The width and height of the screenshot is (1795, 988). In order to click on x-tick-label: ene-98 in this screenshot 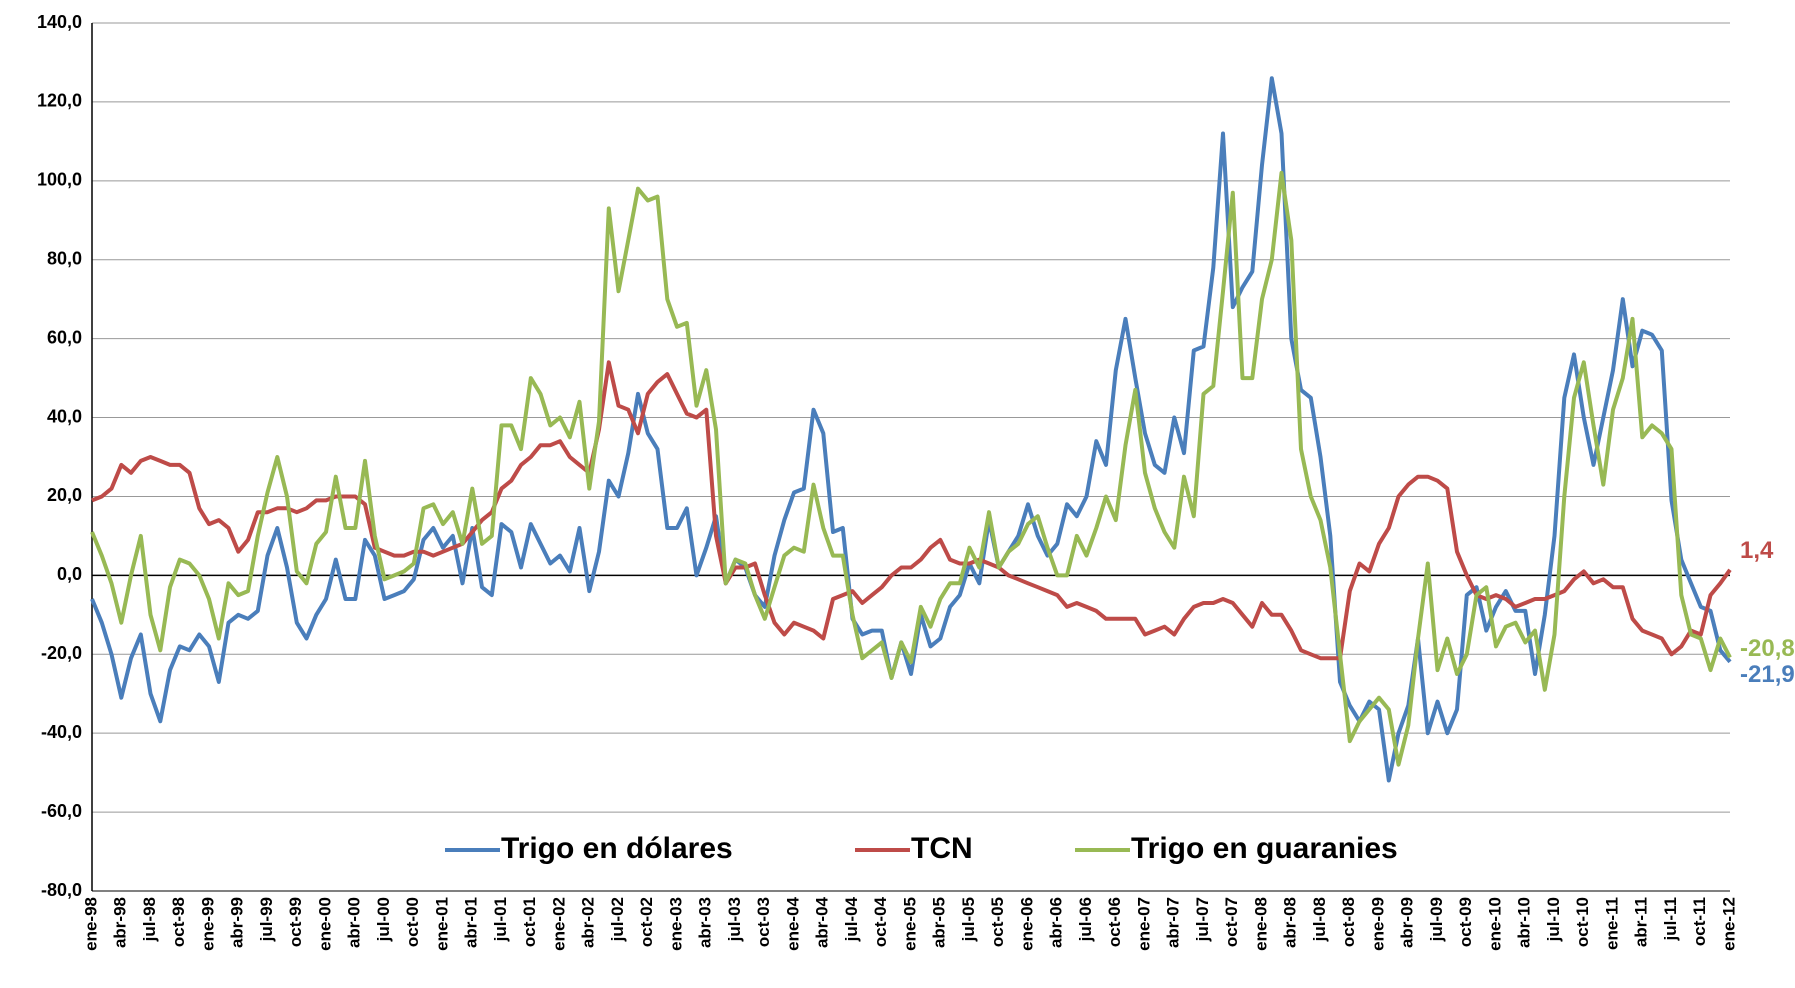, I will do `click(90, 924)`.